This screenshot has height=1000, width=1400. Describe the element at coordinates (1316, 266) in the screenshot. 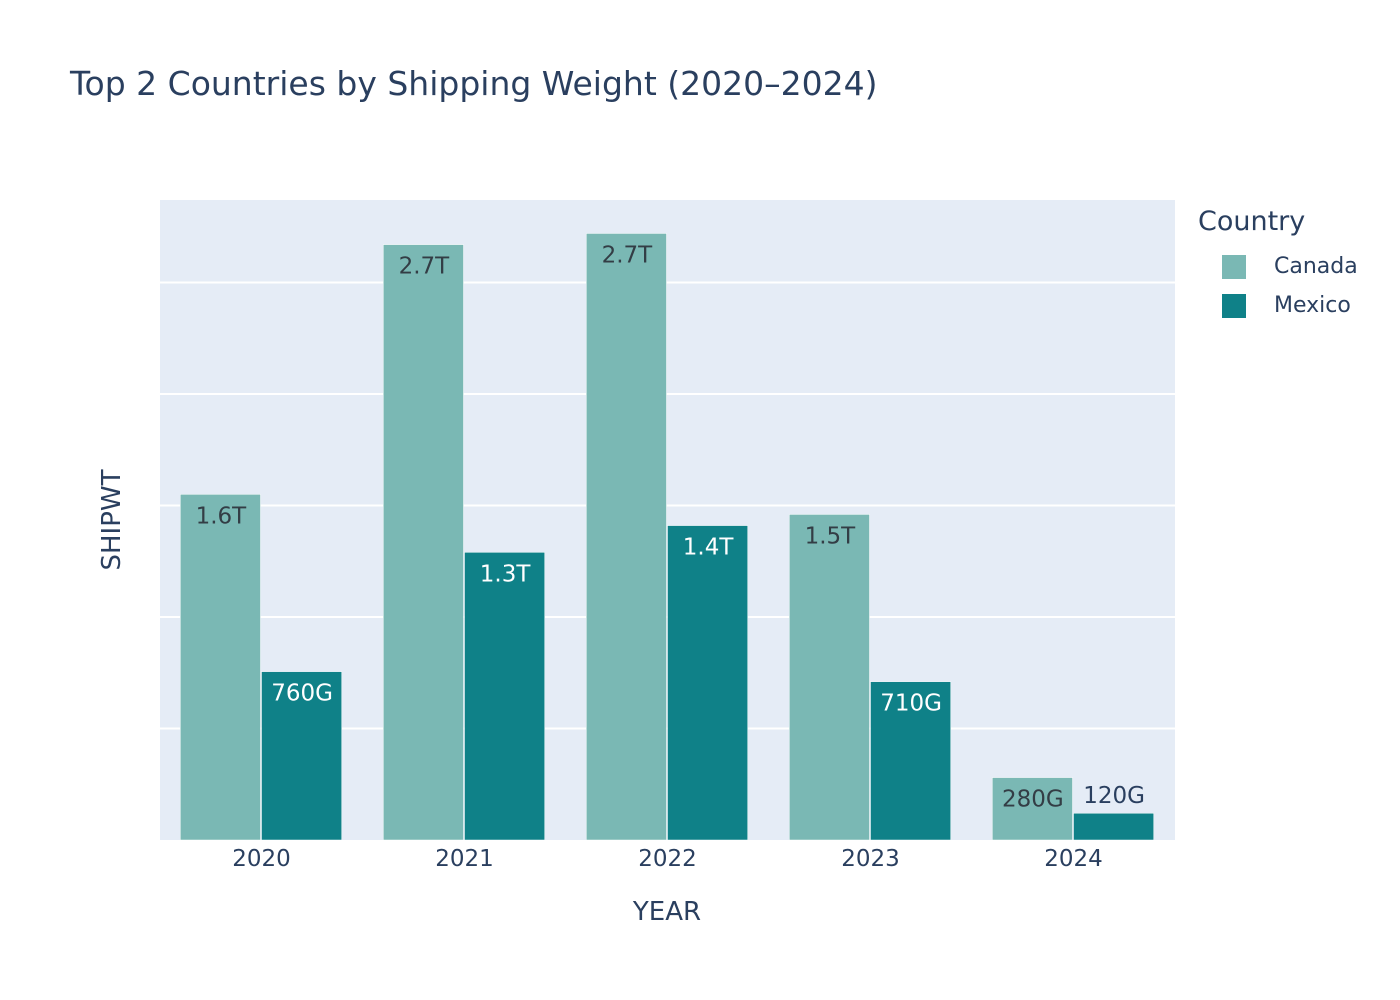

I see `legend-label-canada: Canada` at that location.